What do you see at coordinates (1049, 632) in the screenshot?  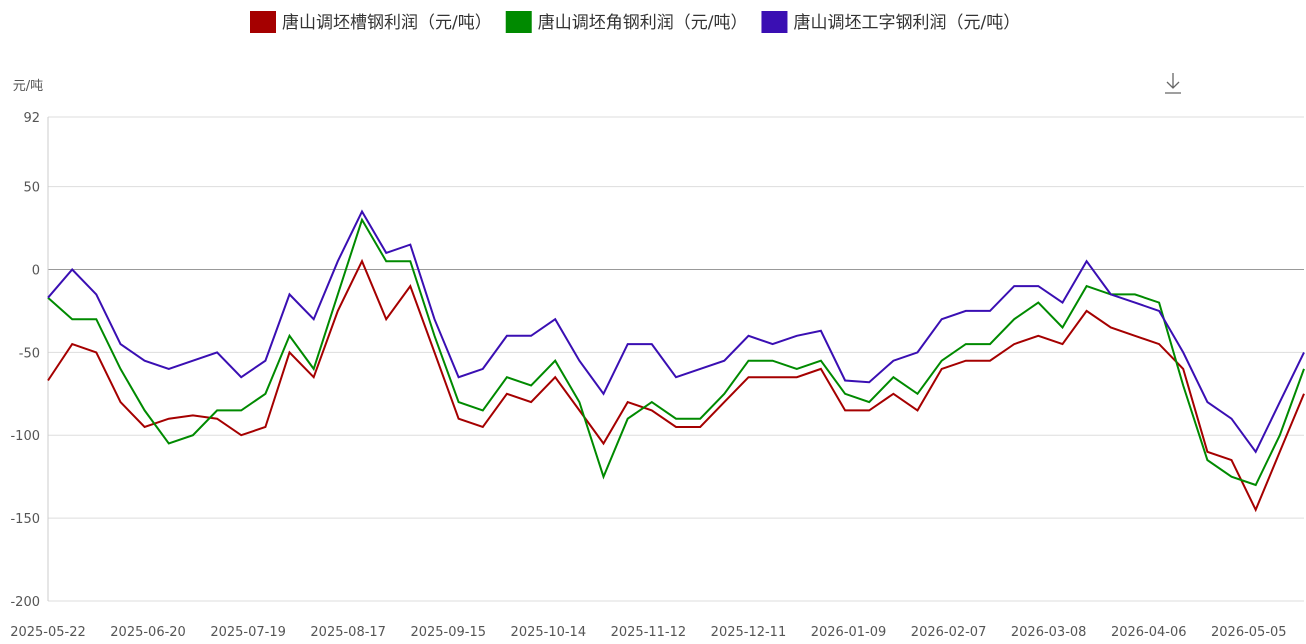 I see `x-tick-label: 2026-03-08` at bounding box center [1049, 632].